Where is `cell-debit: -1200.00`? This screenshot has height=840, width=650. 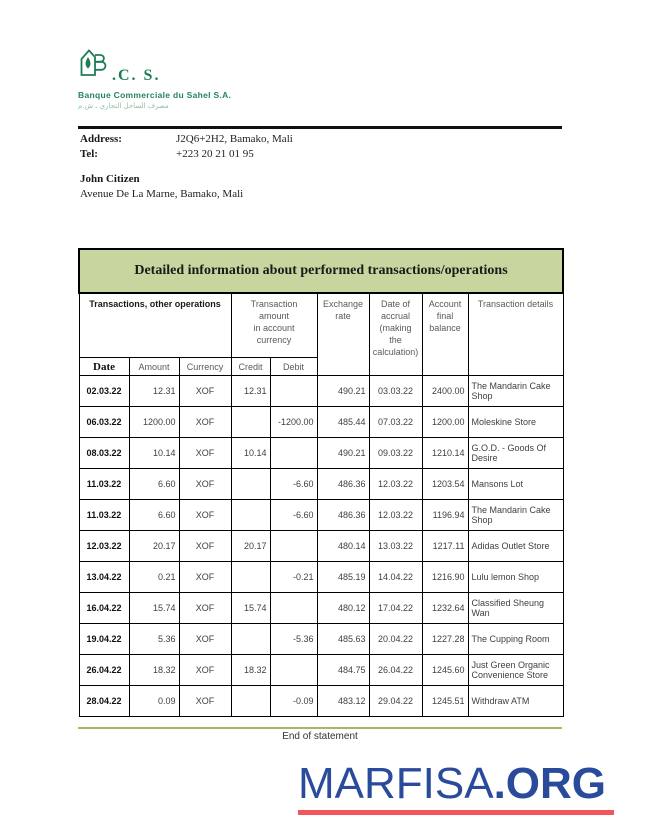
cell-debit: -1200.00 is located at coordinates (293, 422).